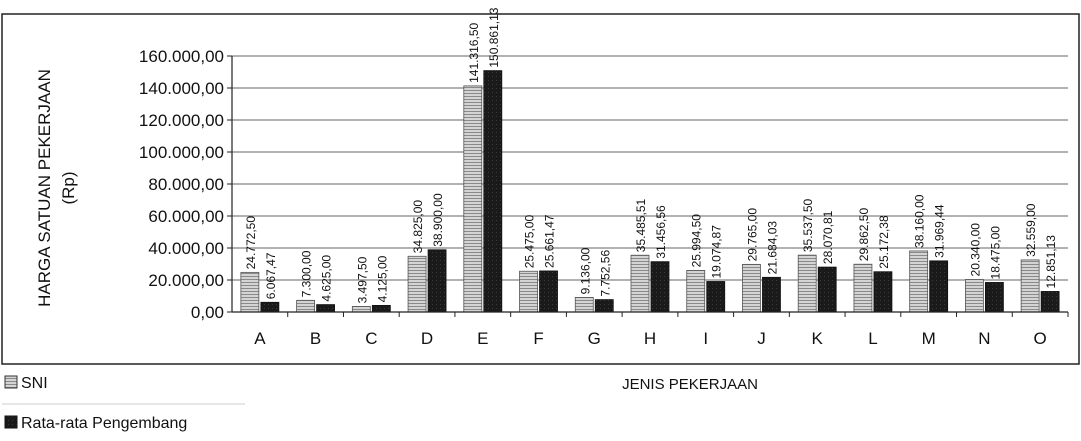  I want to click on data-label-rata-rata-pengembang-G: 7.752,56, so click(605, 273).